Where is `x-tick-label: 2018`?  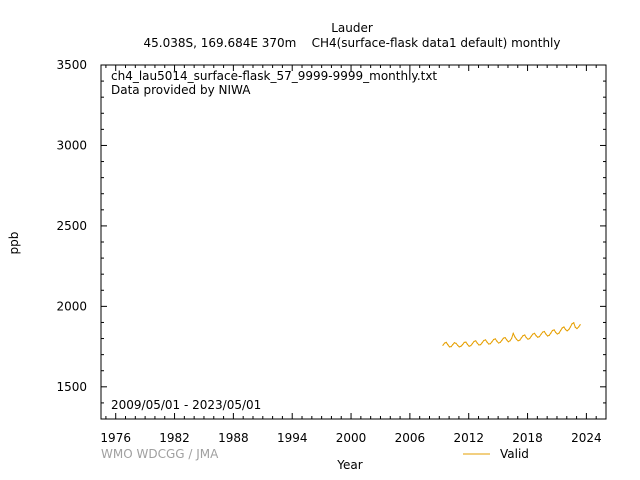 x-tick-label: 2018 is located at coordinates (527, 438).